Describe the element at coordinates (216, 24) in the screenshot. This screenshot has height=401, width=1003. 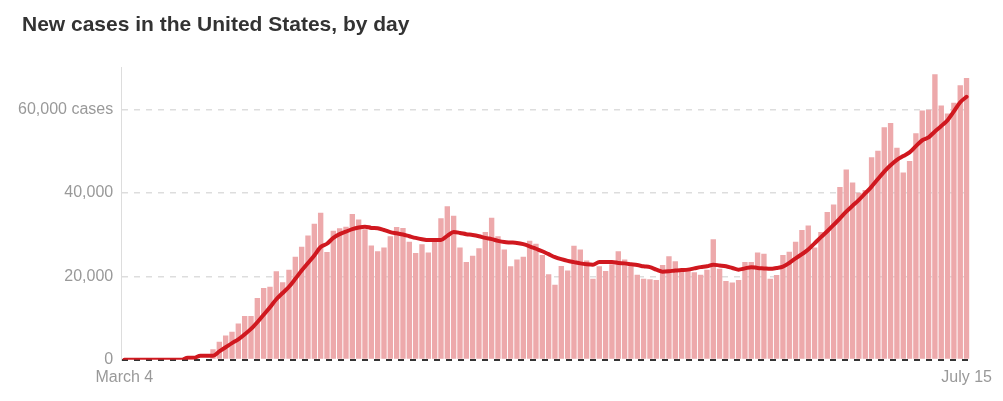
I see `chart-title: New cases in the United States, by day` at that location.